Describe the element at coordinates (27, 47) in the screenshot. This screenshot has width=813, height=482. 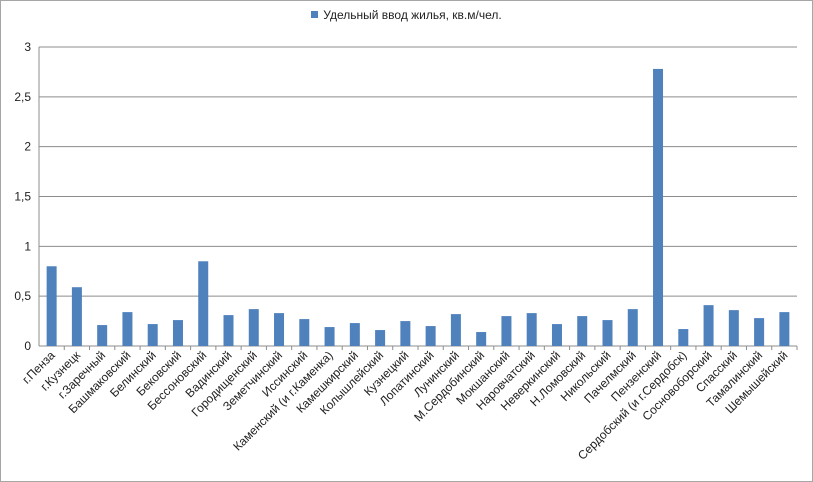
I see `y-tick-label: 3` at that location.